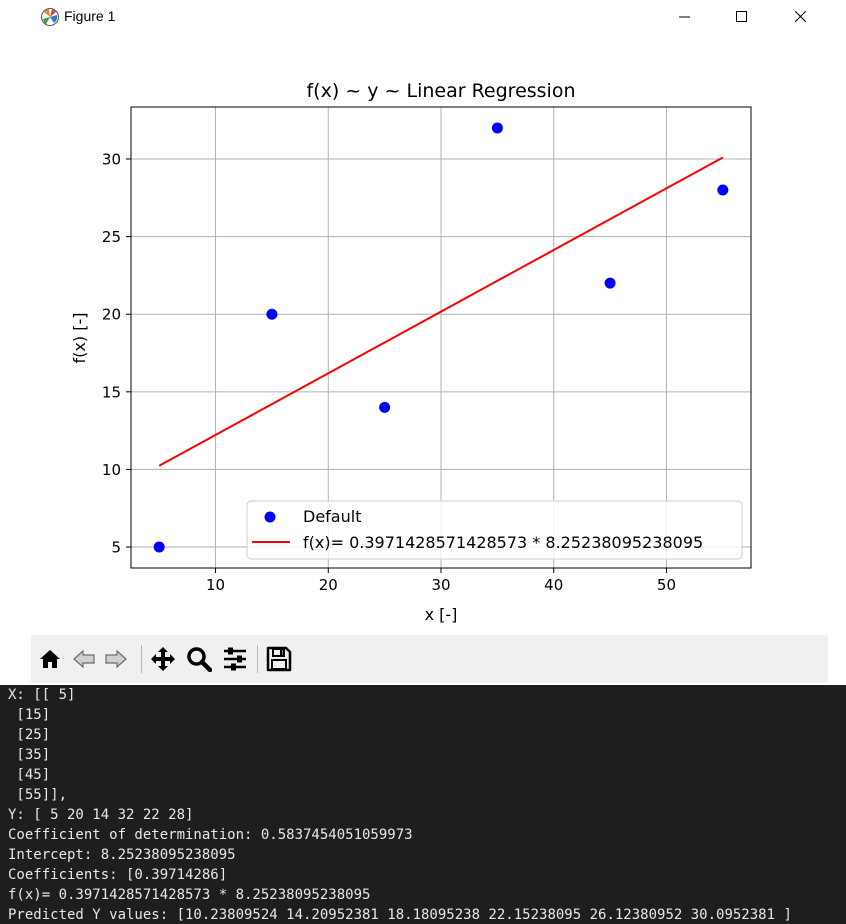  Describe the element at coordinates (553, 585) in the screenshot. I see `x-tick-label: 40` at that location.